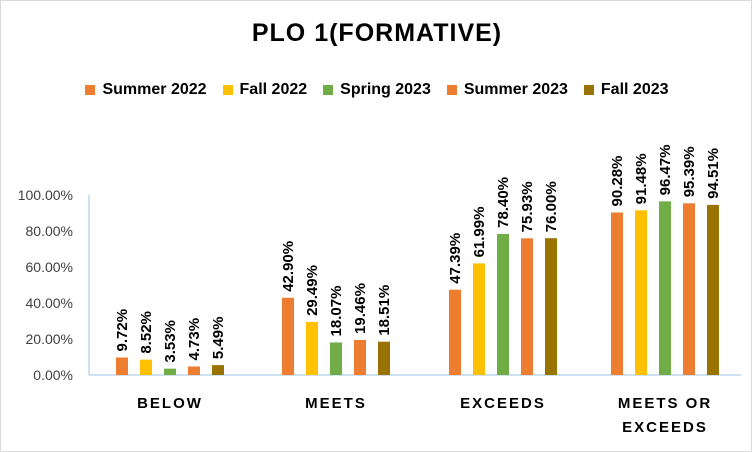  I want to click on data-label: 3.53%, so click(170, 341).